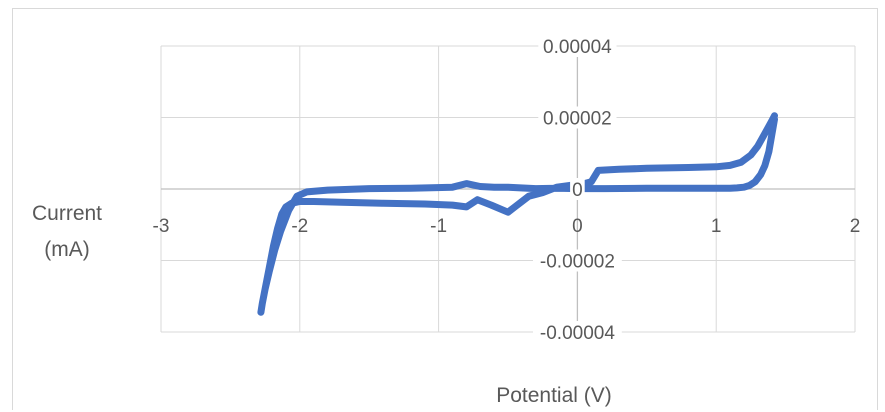 This screenshot has width=885, height=412. What do you see at coordinates (577, 226) in the screenshot?
I see `x-tick-label: 0` at bounding box center [577, 226].